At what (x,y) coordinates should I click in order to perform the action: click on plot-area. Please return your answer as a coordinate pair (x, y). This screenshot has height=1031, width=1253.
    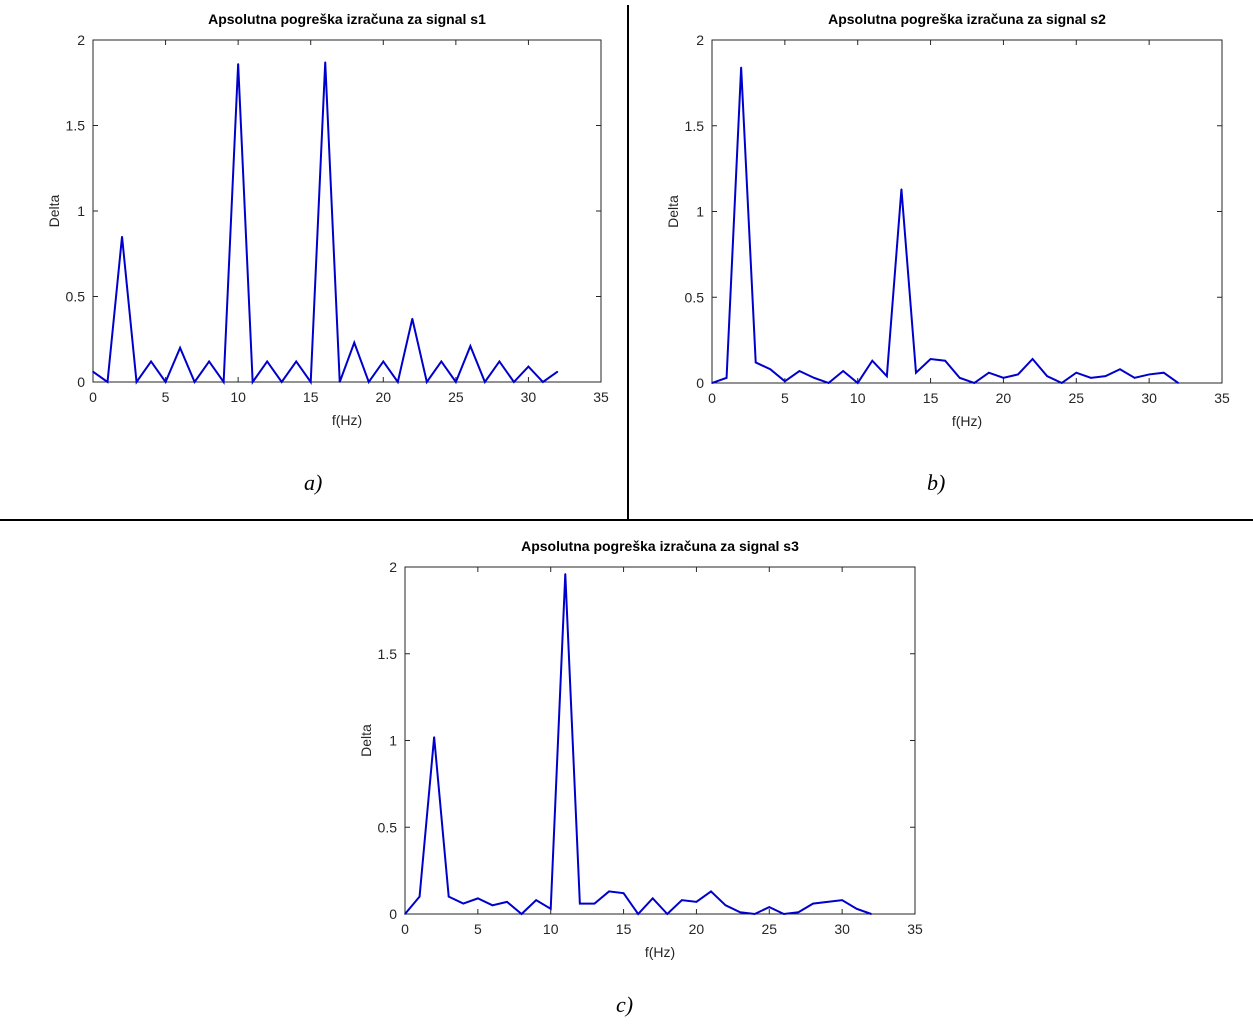
    Looking at the image, I should click on (660, 740).